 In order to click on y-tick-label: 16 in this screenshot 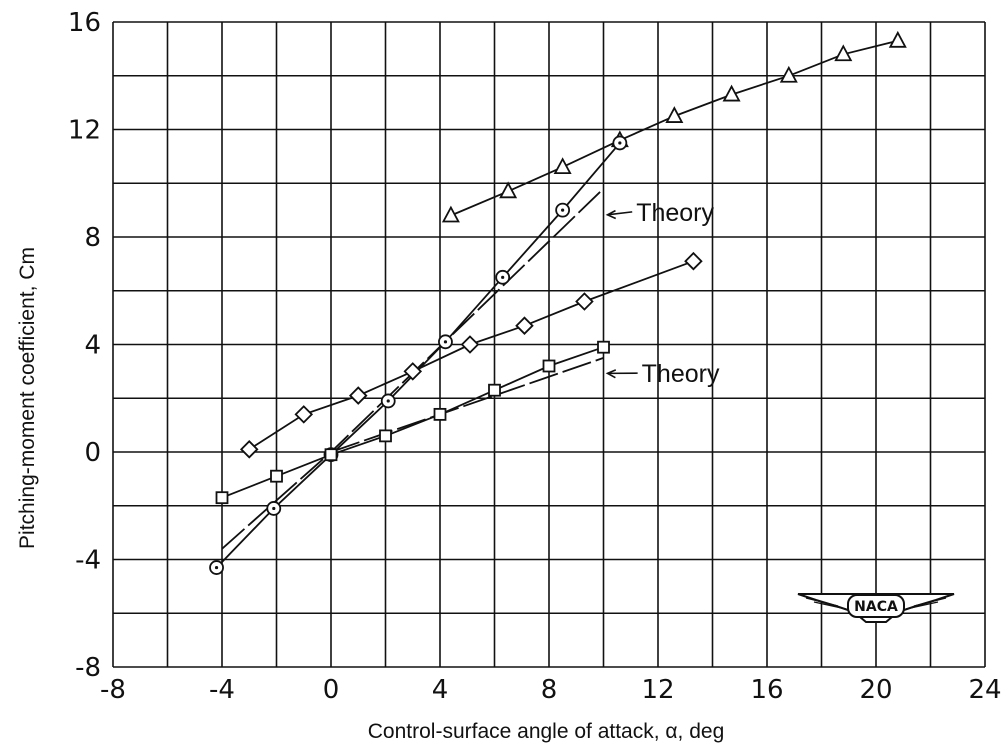, I will do `click(84, 23)`.